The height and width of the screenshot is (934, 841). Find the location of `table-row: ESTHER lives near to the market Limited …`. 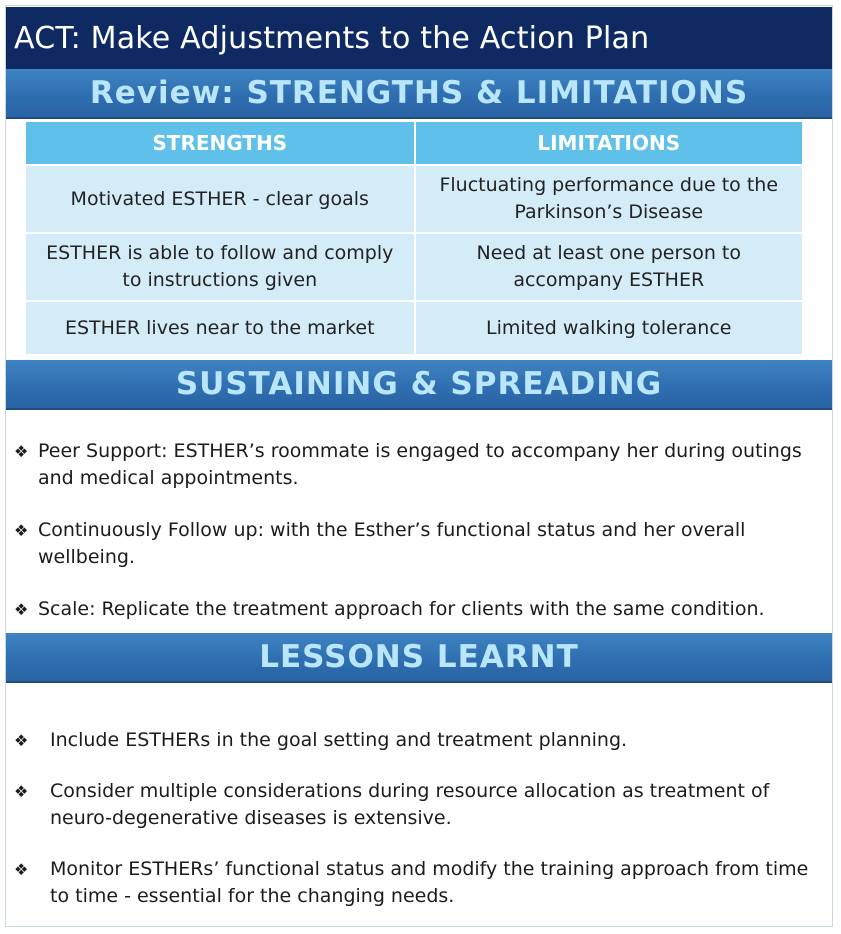

table-row: ESTHER lives near to the market Limited … is located at coordinates (415, 327).